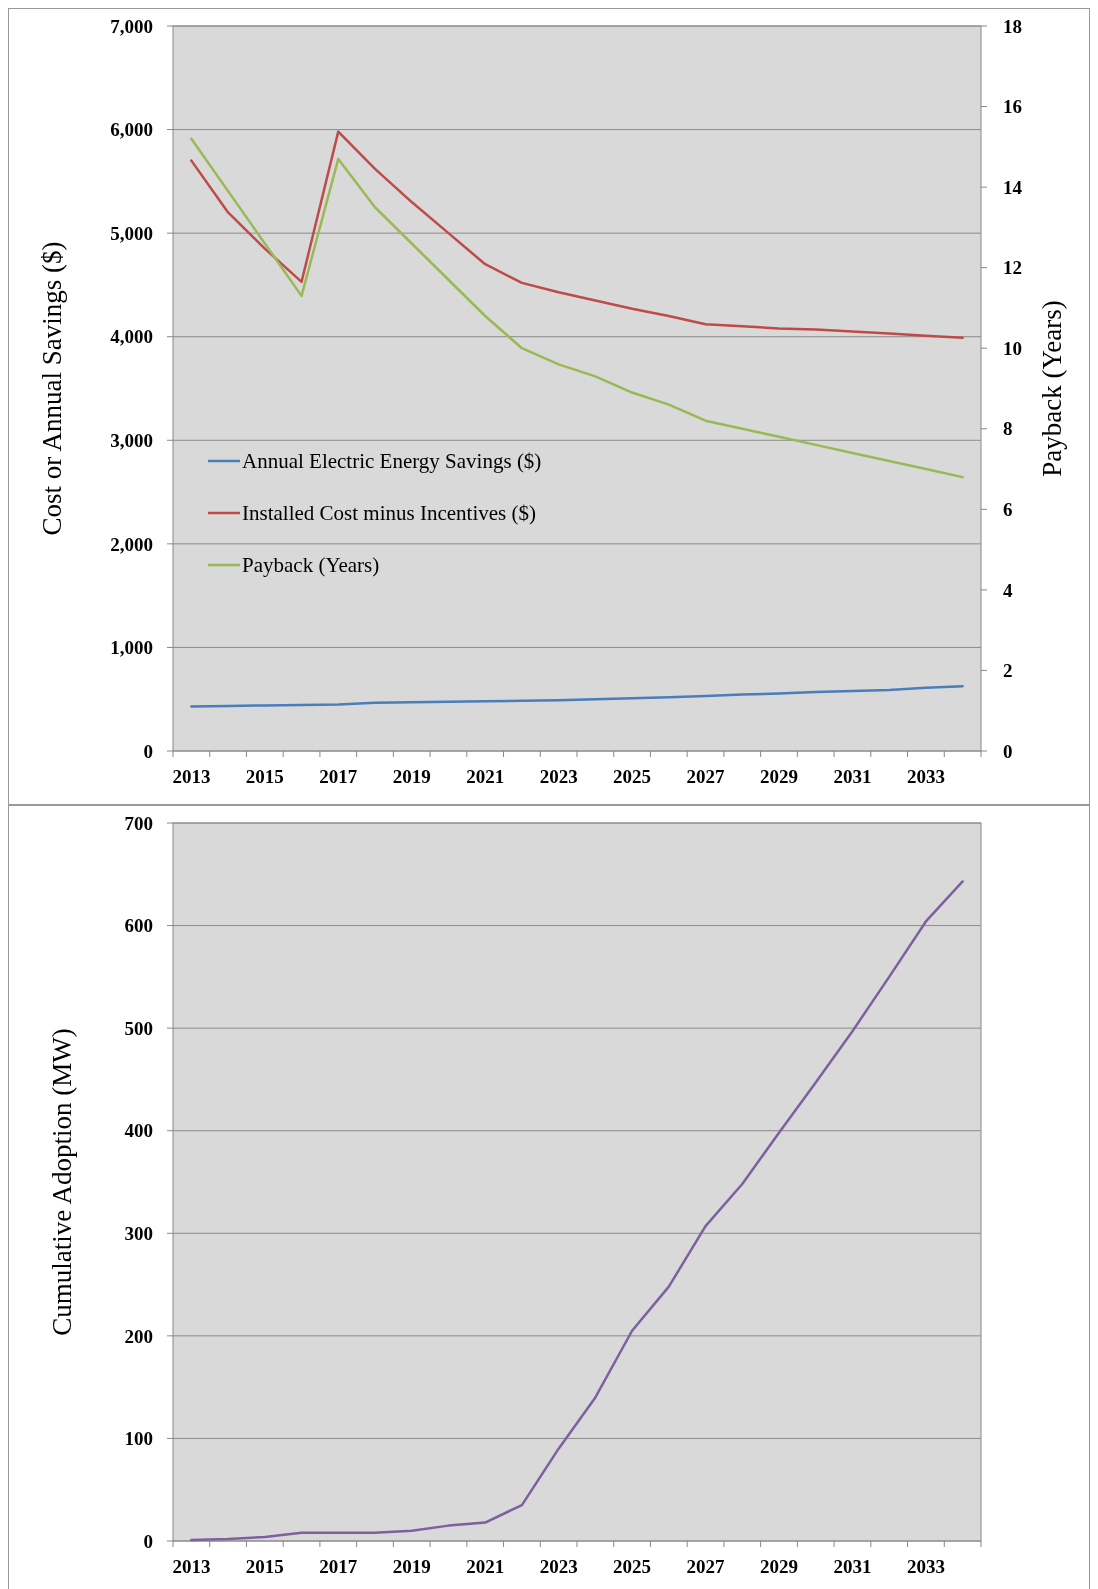 This screenshot has height=1589, width=1098. Describe the element at coordinates (138, 1336) in the screenshot. I see `y-tick-label: 200` at that location.